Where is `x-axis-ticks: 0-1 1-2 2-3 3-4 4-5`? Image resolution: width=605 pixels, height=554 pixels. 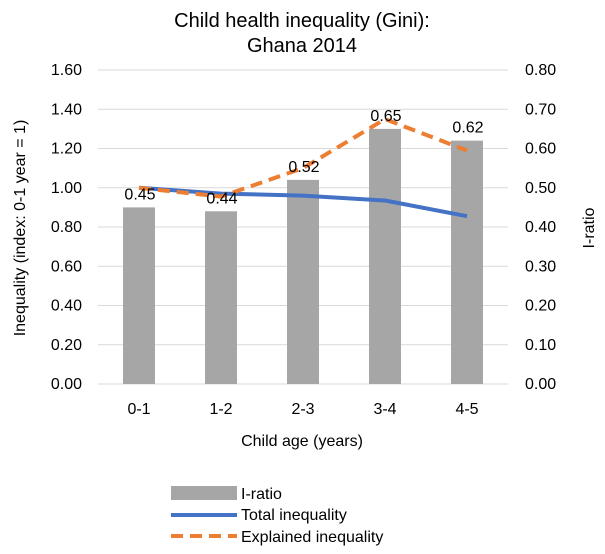 x-axis-ticks: 0-1 1-2 2-3 3-4 4-5 is located at coordinates (302, 409).